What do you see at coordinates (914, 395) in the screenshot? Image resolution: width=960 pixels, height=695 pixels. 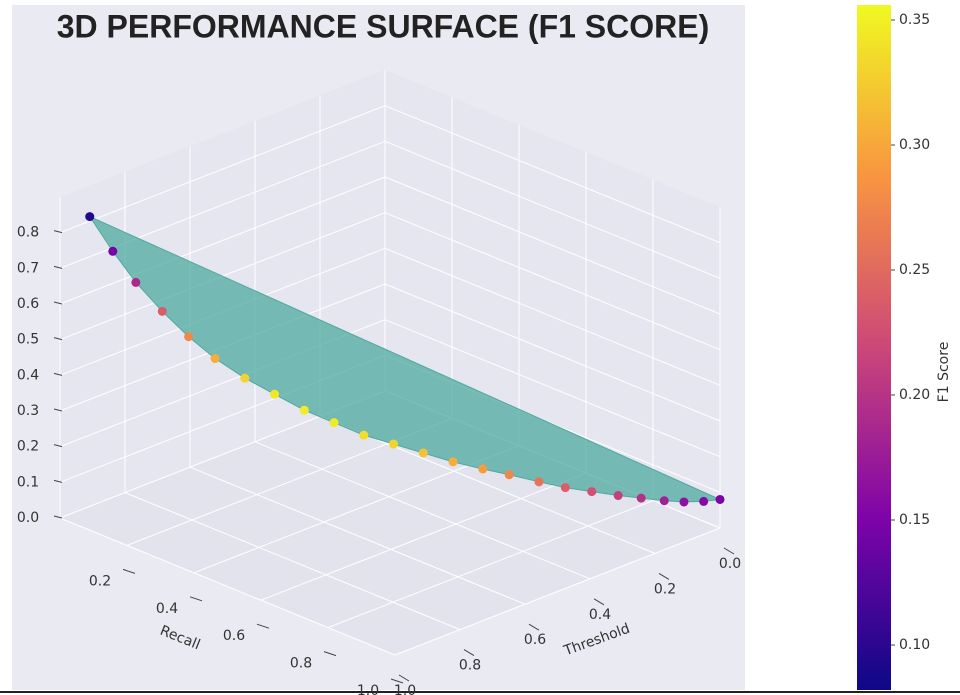 I see `colorbar-tick-label: 0.20` at bounding box center [914, 395].